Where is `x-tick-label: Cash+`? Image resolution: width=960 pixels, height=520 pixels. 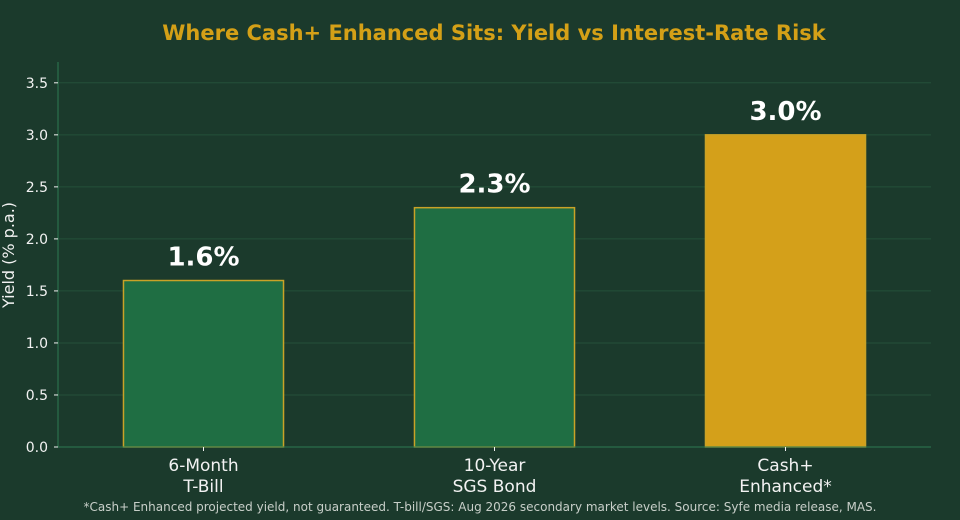
x-tick-label: Cash+ is located at coordinates (785, 466).